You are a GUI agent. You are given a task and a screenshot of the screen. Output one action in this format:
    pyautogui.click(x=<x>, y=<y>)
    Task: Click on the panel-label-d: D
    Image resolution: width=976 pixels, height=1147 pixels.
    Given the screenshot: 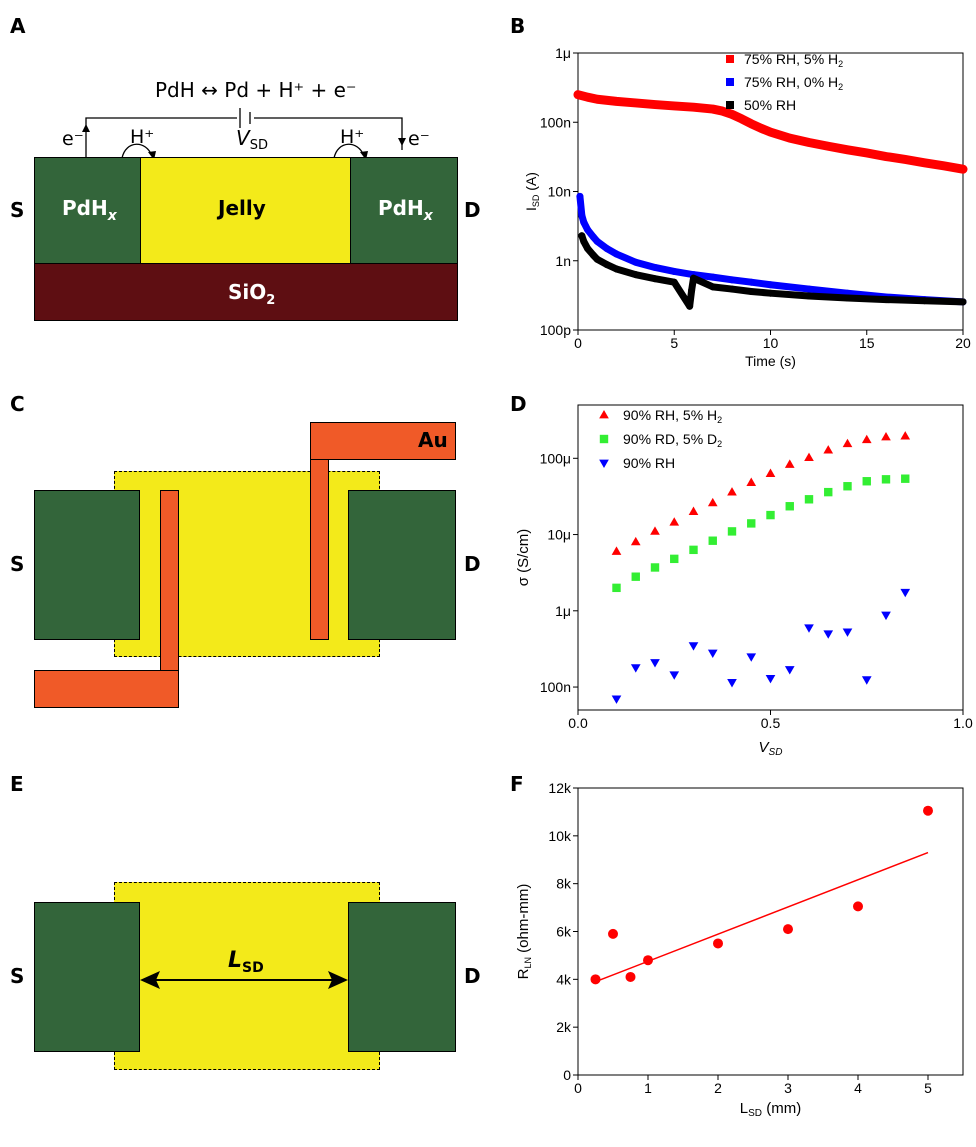 What is the action you would take?
    pyautogui.click(x=518, y=404)
    